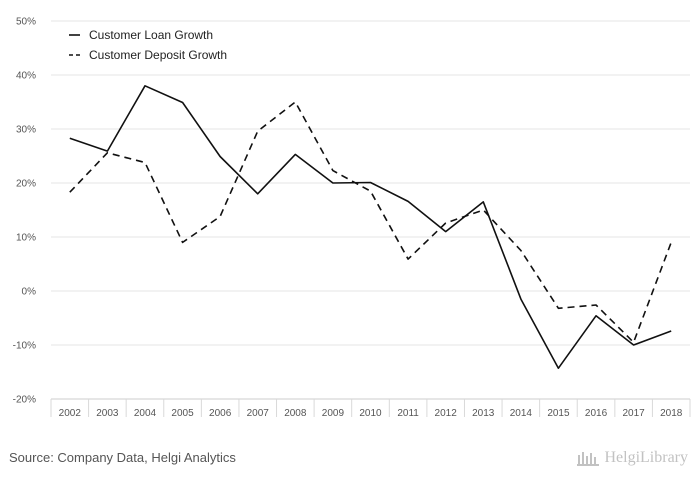 Image resolution: width=700 pixels, height=483 pixels. Describe the element at coordinates (588, 459) in the screenshot. I see `library-icon` at that location.